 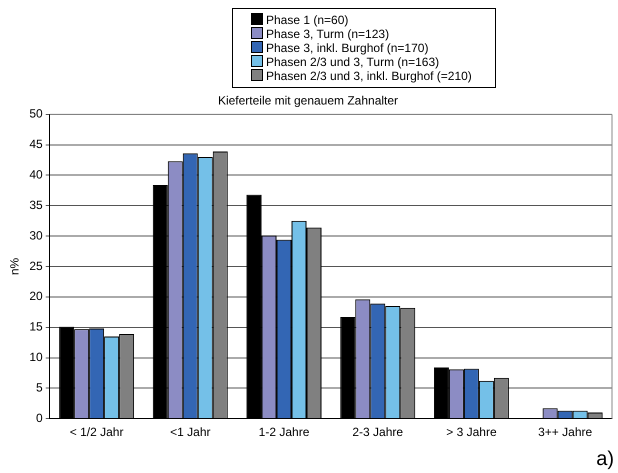 I want to click on y-tick-label: 30, so click(x=36, y=235).